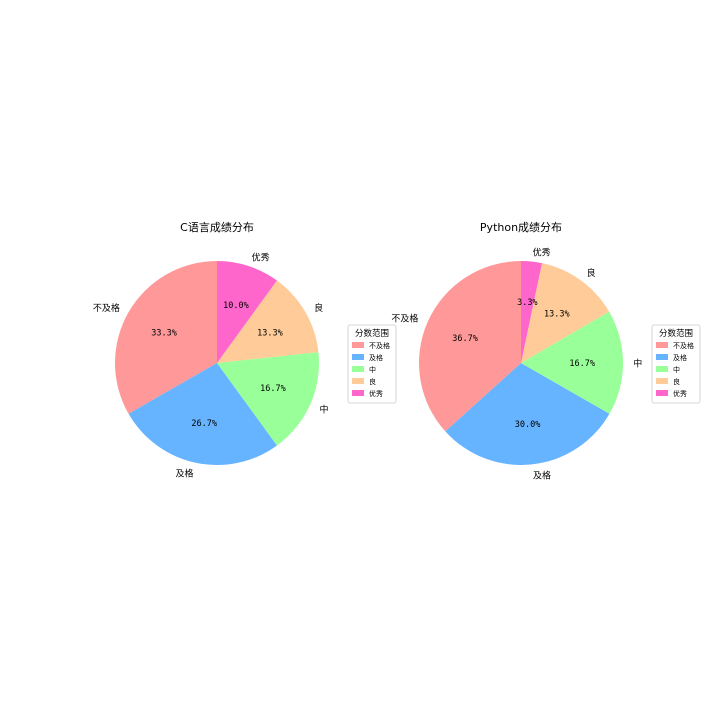 The height and width of the screenshot is (720, 720). I want to click on percent-label: 10.0%, so click(236, 306).